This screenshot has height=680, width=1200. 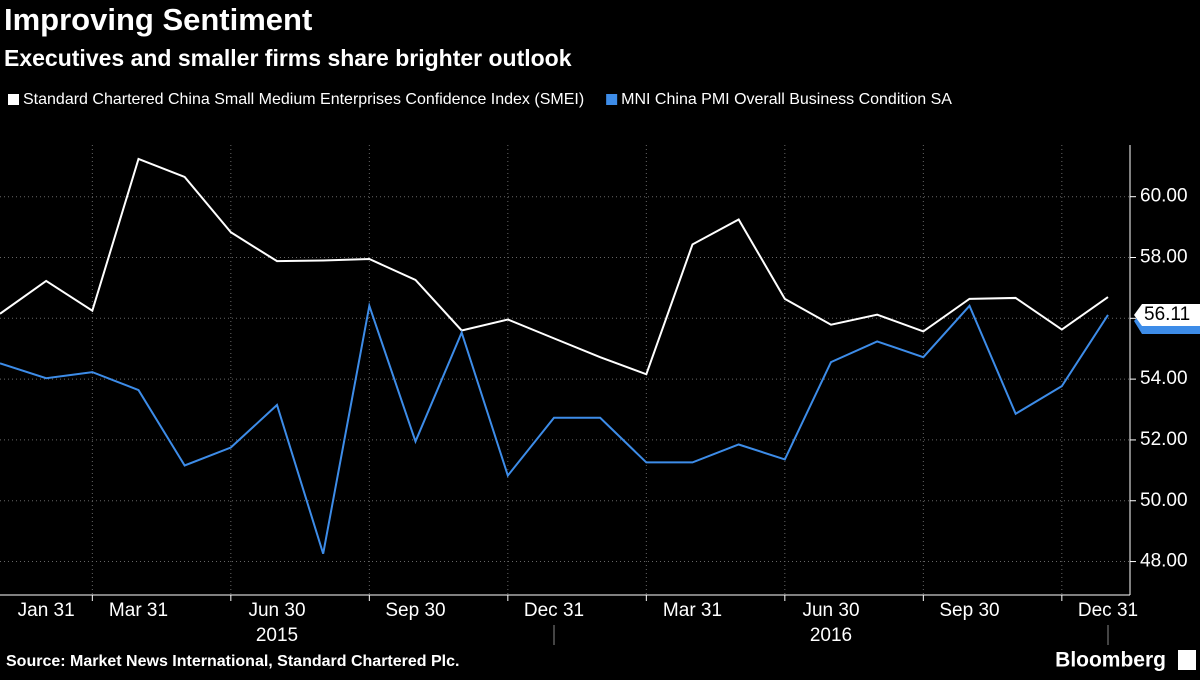 I want to click on y-tick-label: 48.00, so click(x=1164, y=561).